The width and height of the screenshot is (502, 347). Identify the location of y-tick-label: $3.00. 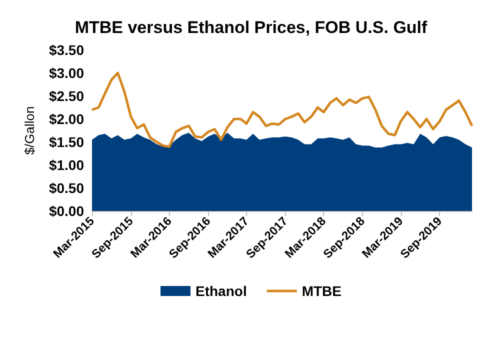
(66, 73).